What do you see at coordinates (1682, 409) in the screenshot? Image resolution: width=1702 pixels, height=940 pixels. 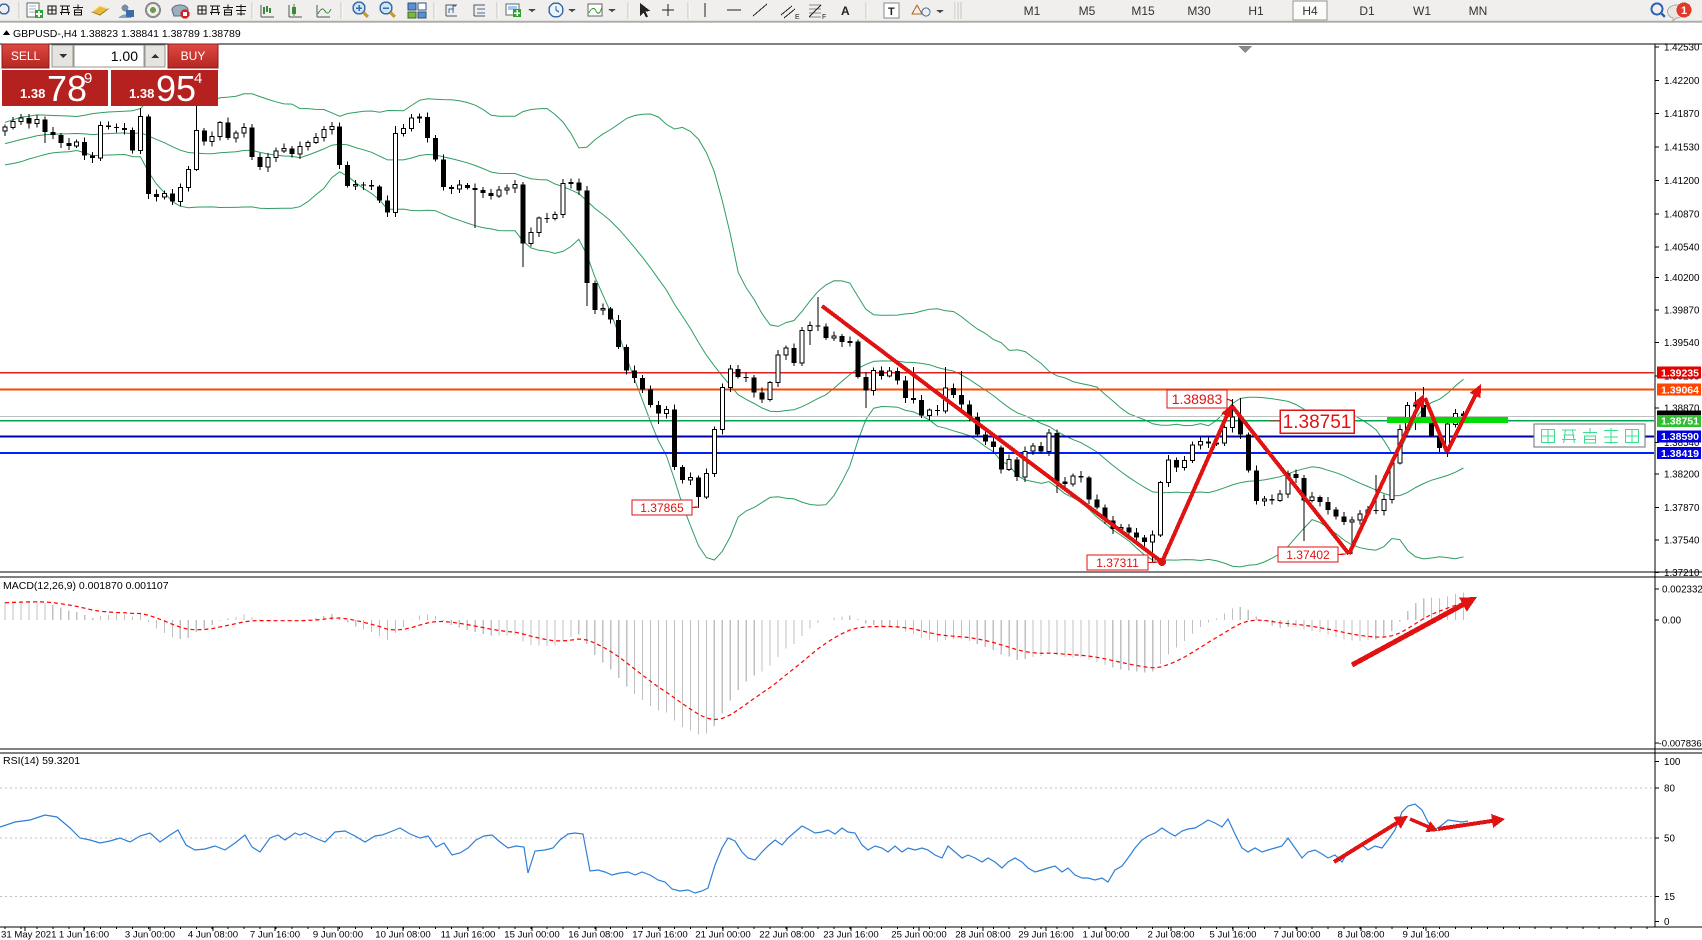 I see `svg-text: 1.38870` at bounding box center [1682, 409].